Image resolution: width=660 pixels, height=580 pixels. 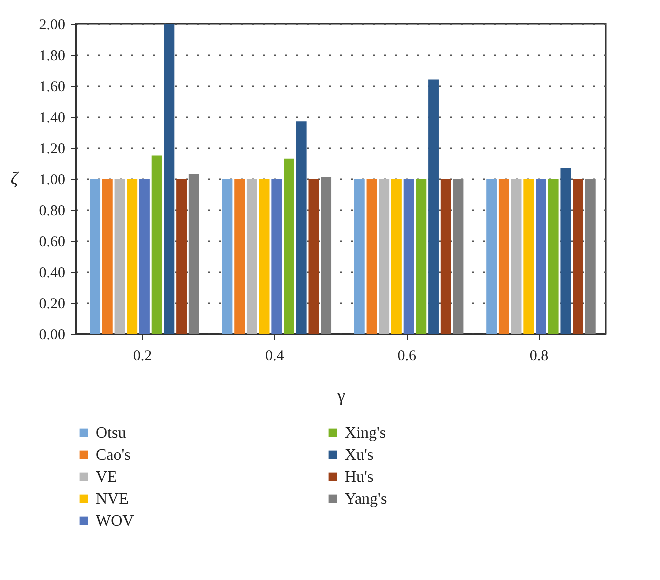 What do you see at coordinates (52, 336) in the screenshot?
I see `y-tick-label: 0.00` at bounding box center [52, 336].